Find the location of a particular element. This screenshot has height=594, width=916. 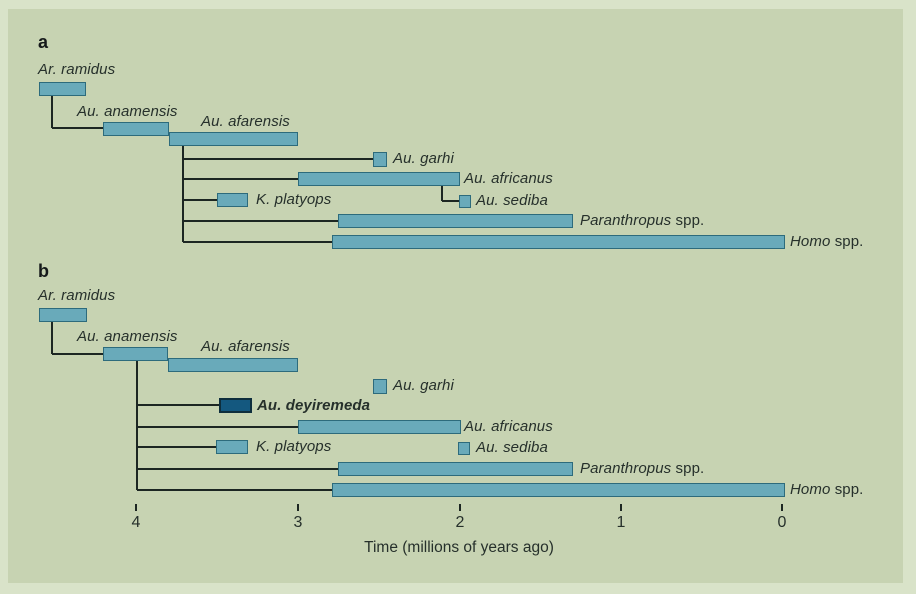

label-au-deyiremeda: Au. deyiremeda is located at coordinates (313, 406).